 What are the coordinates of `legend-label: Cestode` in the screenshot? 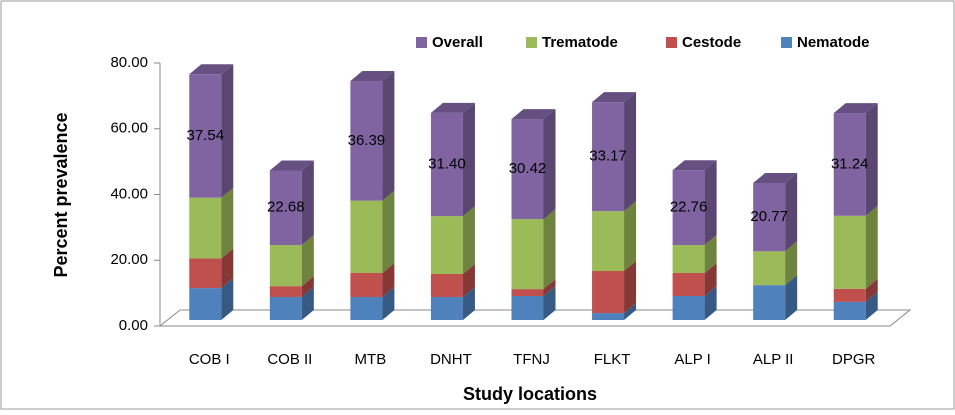 It's located at (711, 42).